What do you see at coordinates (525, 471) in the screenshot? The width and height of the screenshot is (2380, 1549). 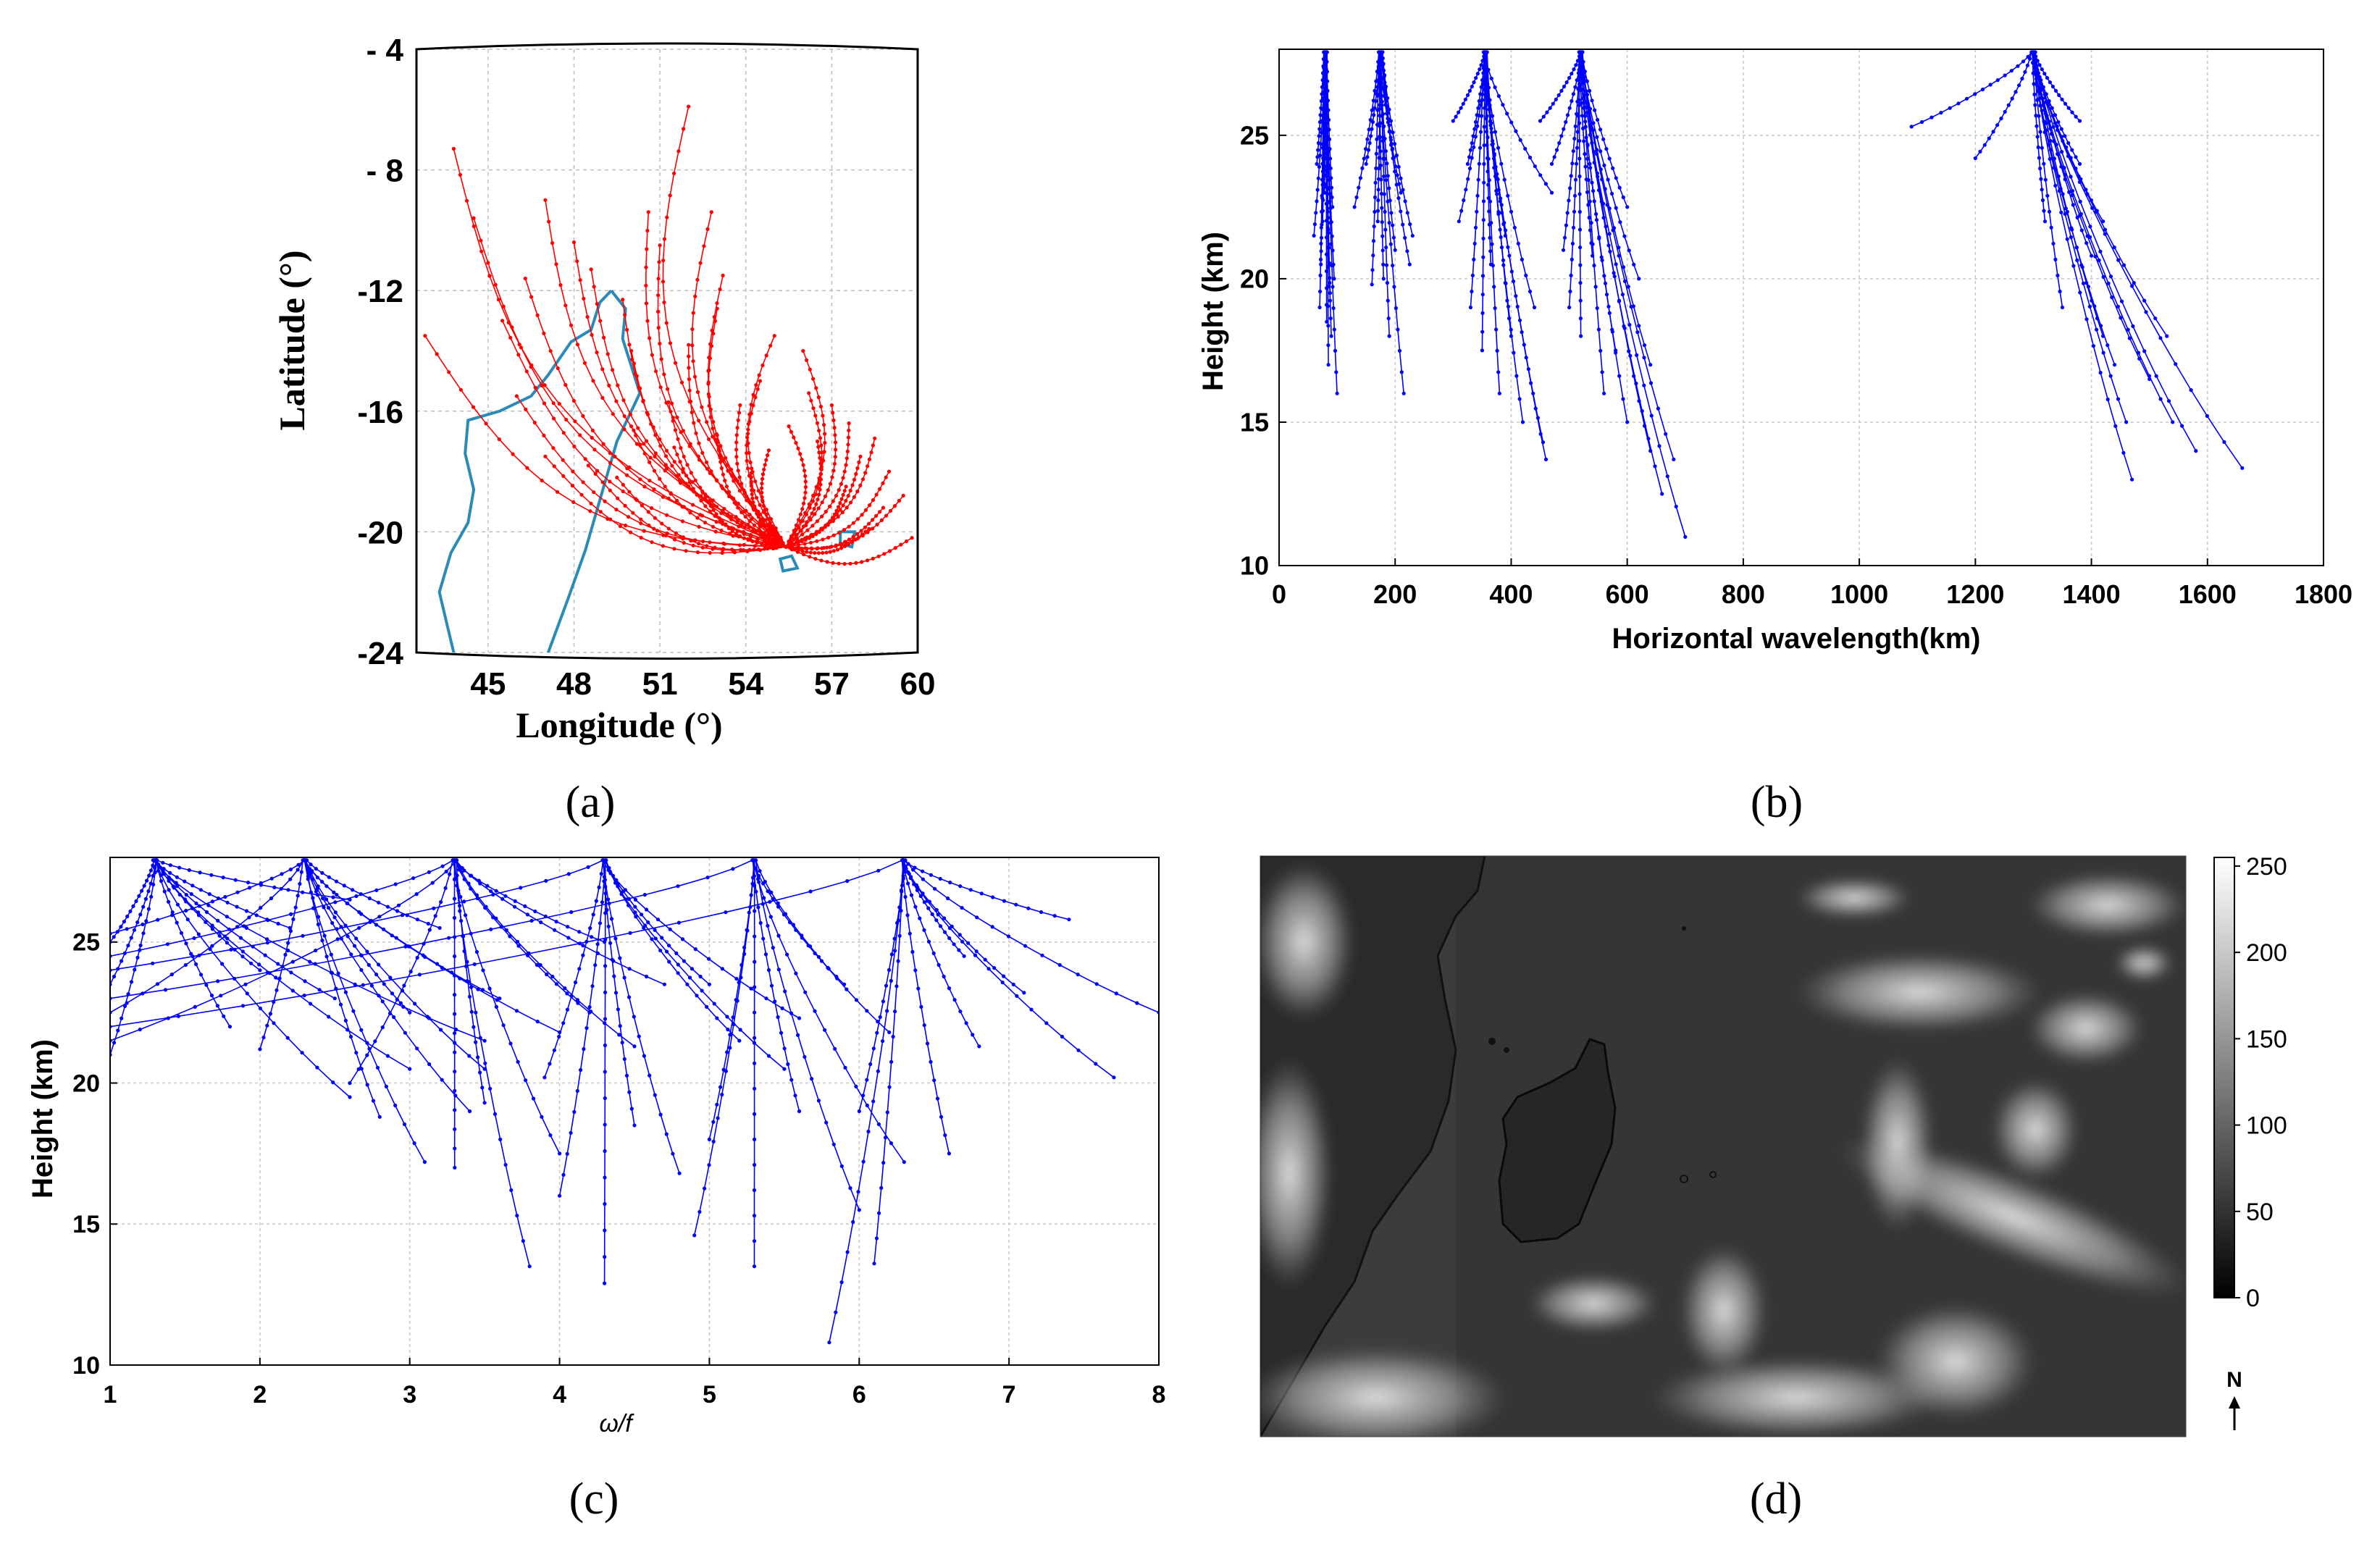 I see `africa-coastline` at bounding box center [525, 471].